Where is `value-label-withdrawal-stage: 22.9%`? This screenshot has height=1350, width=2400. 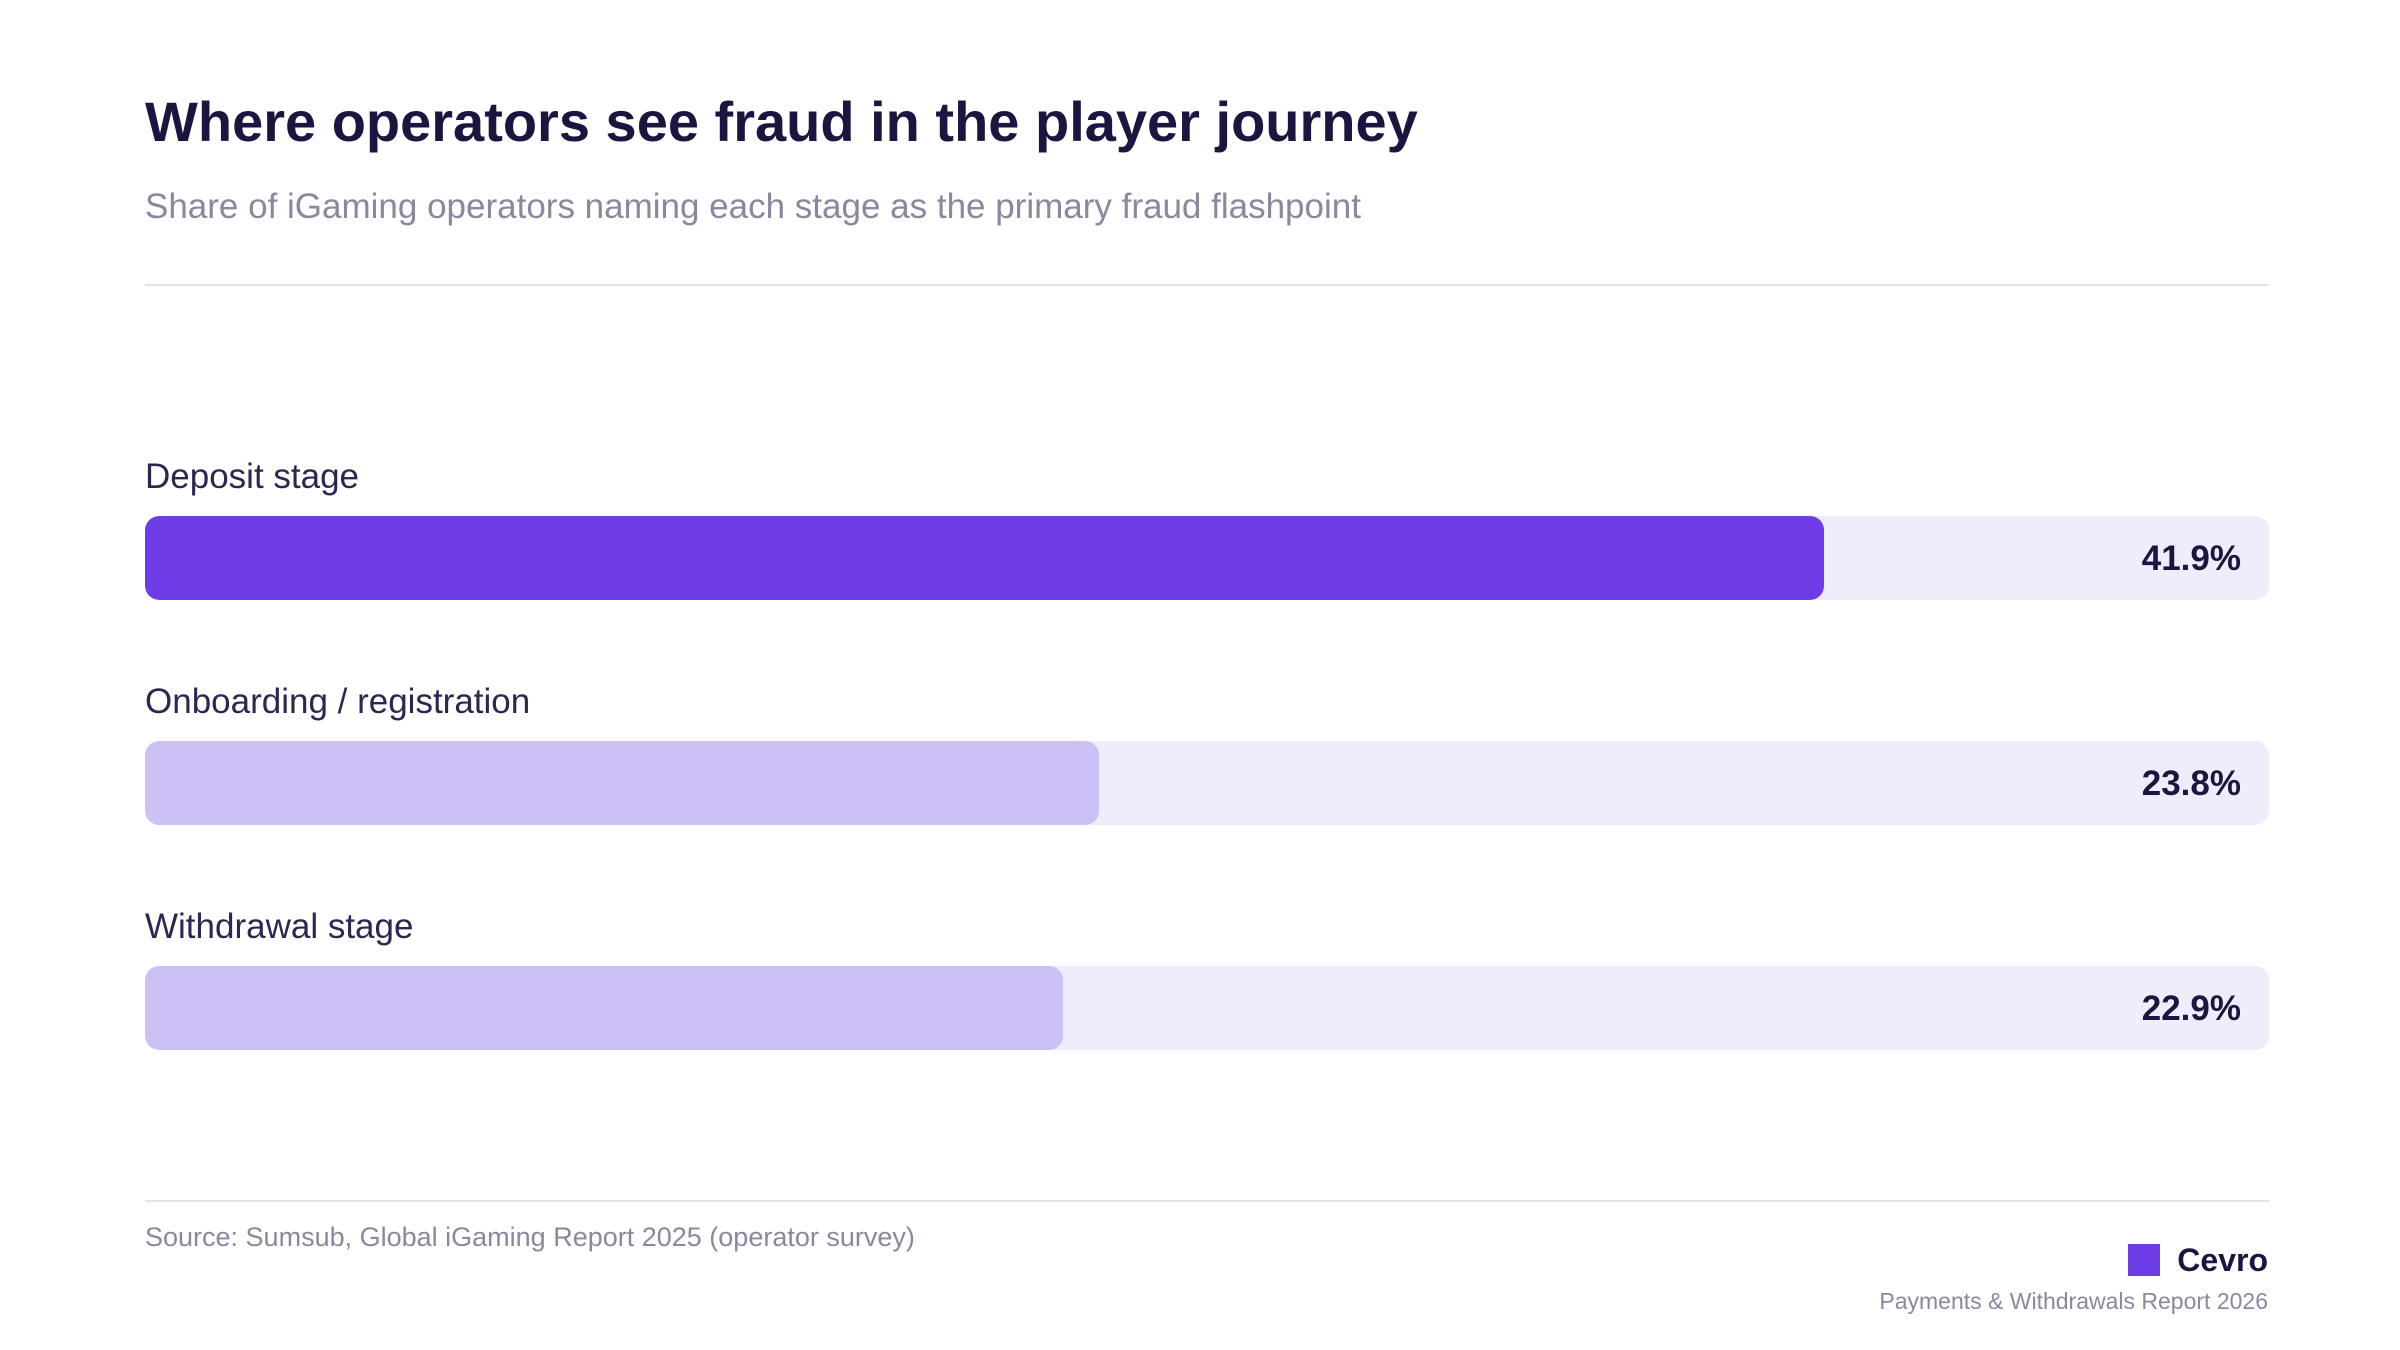
value-label-withdrawal-stage: 22.9% is located at coordinates (2191, 1008).